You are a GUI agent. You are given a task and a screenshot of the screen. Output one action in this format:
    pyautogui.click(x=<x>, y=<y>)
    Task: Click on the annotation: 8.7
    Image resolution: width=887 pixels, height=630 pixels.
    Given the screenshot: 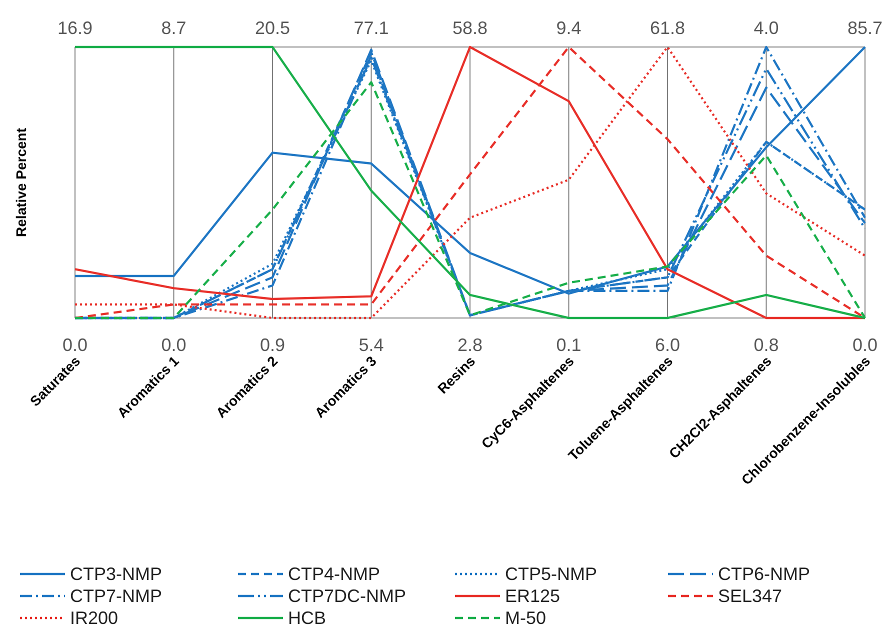 What is the action you would take?
    pyautogui.click(x=173, y=28)
    